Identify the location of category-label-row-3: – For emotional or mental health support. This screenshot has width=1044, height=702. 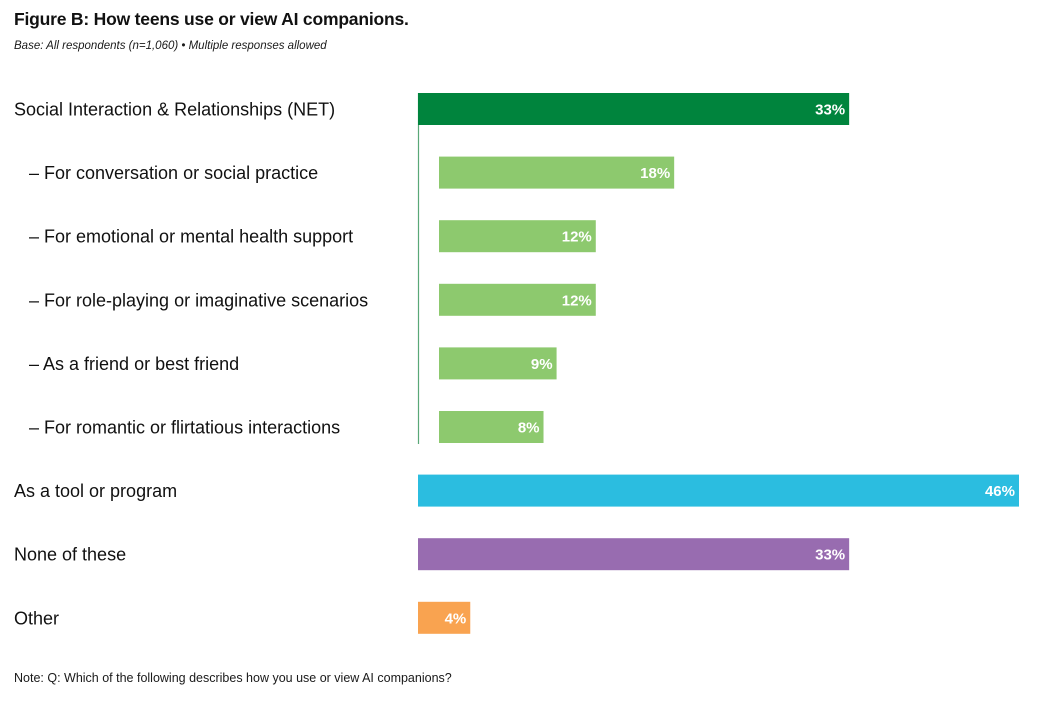
(191, 237).